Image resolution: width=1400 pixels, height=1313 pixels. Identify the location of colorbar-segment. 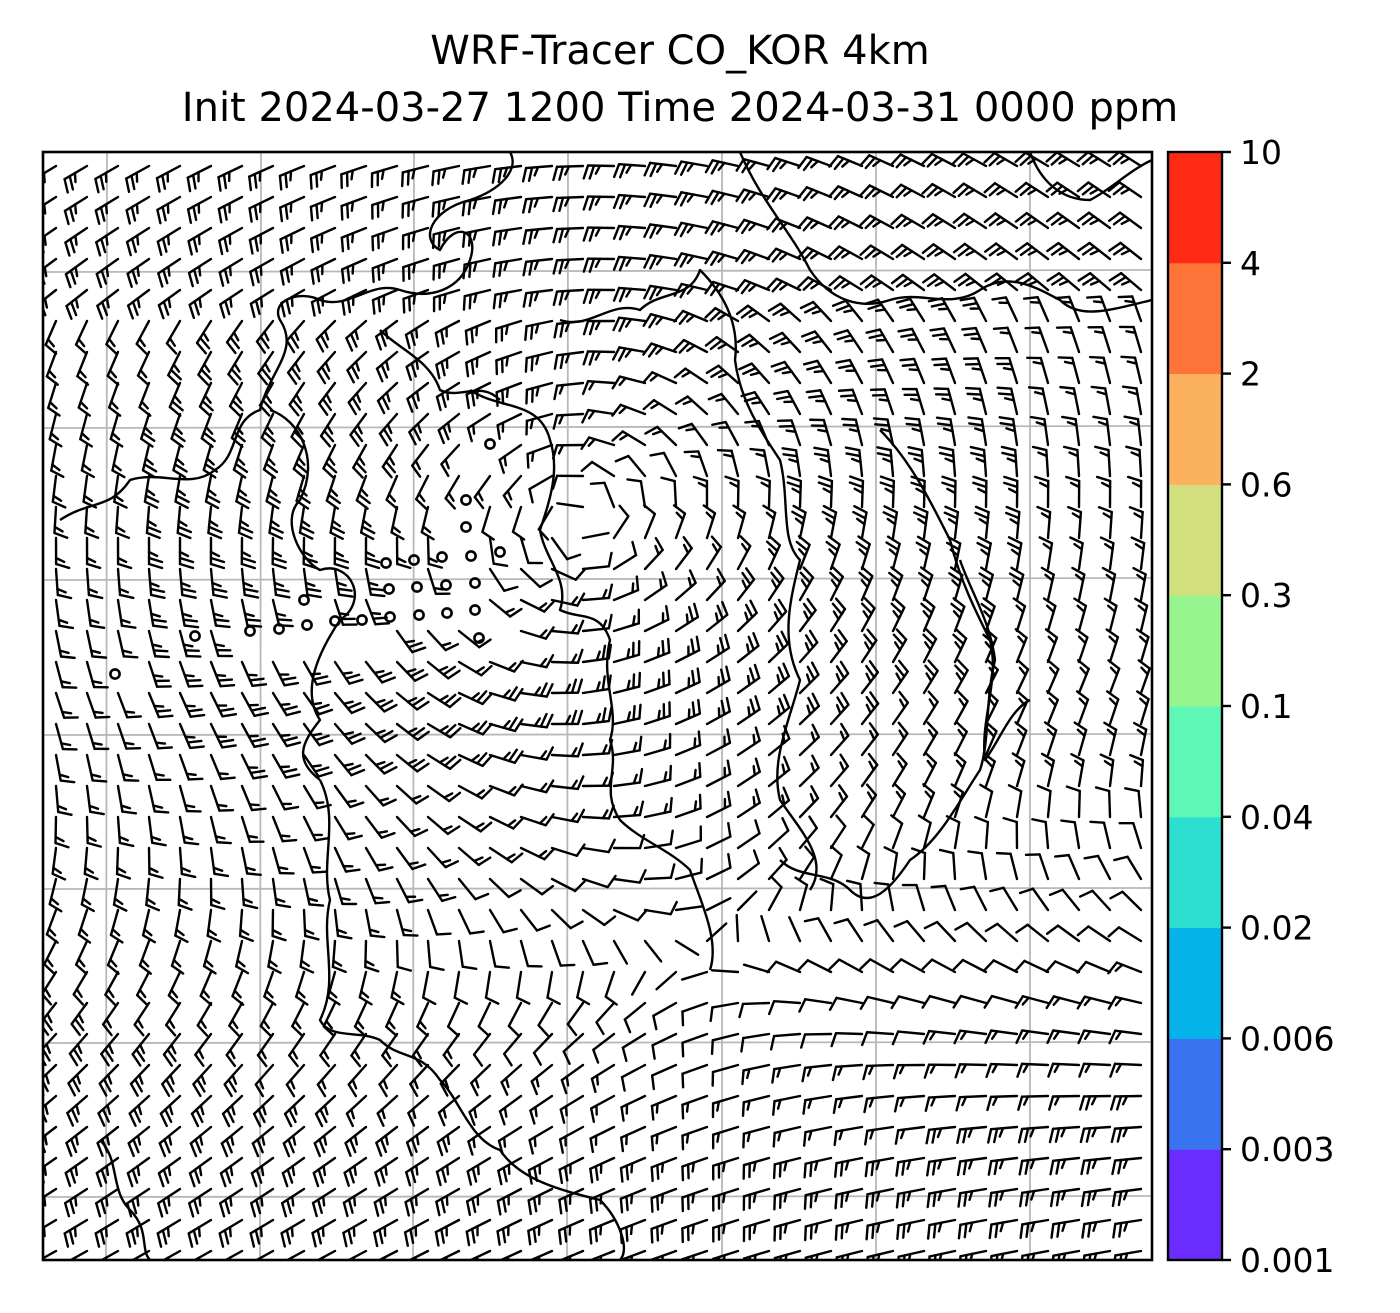
(1195, 762).